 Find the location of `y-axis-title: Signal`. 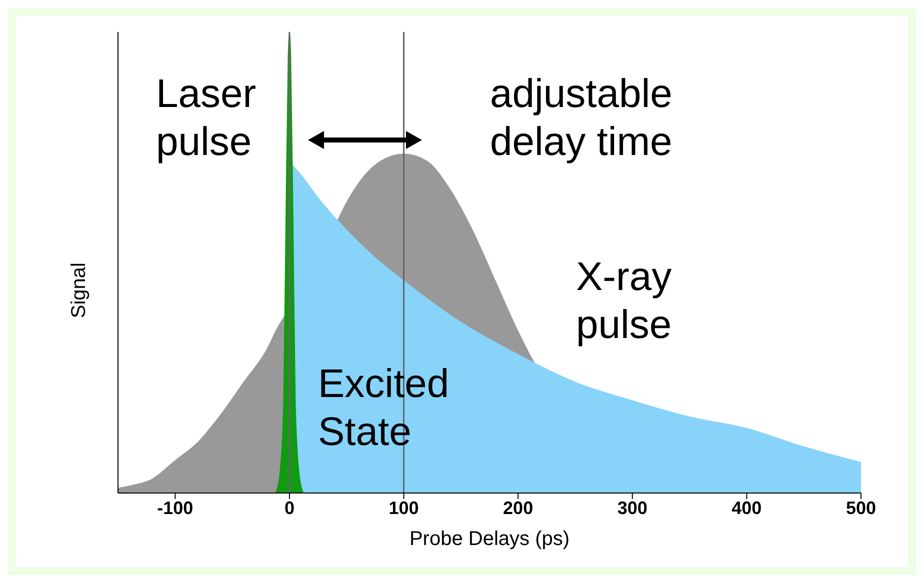

y-axis-title: Signal is located at coordinates (79, 290).